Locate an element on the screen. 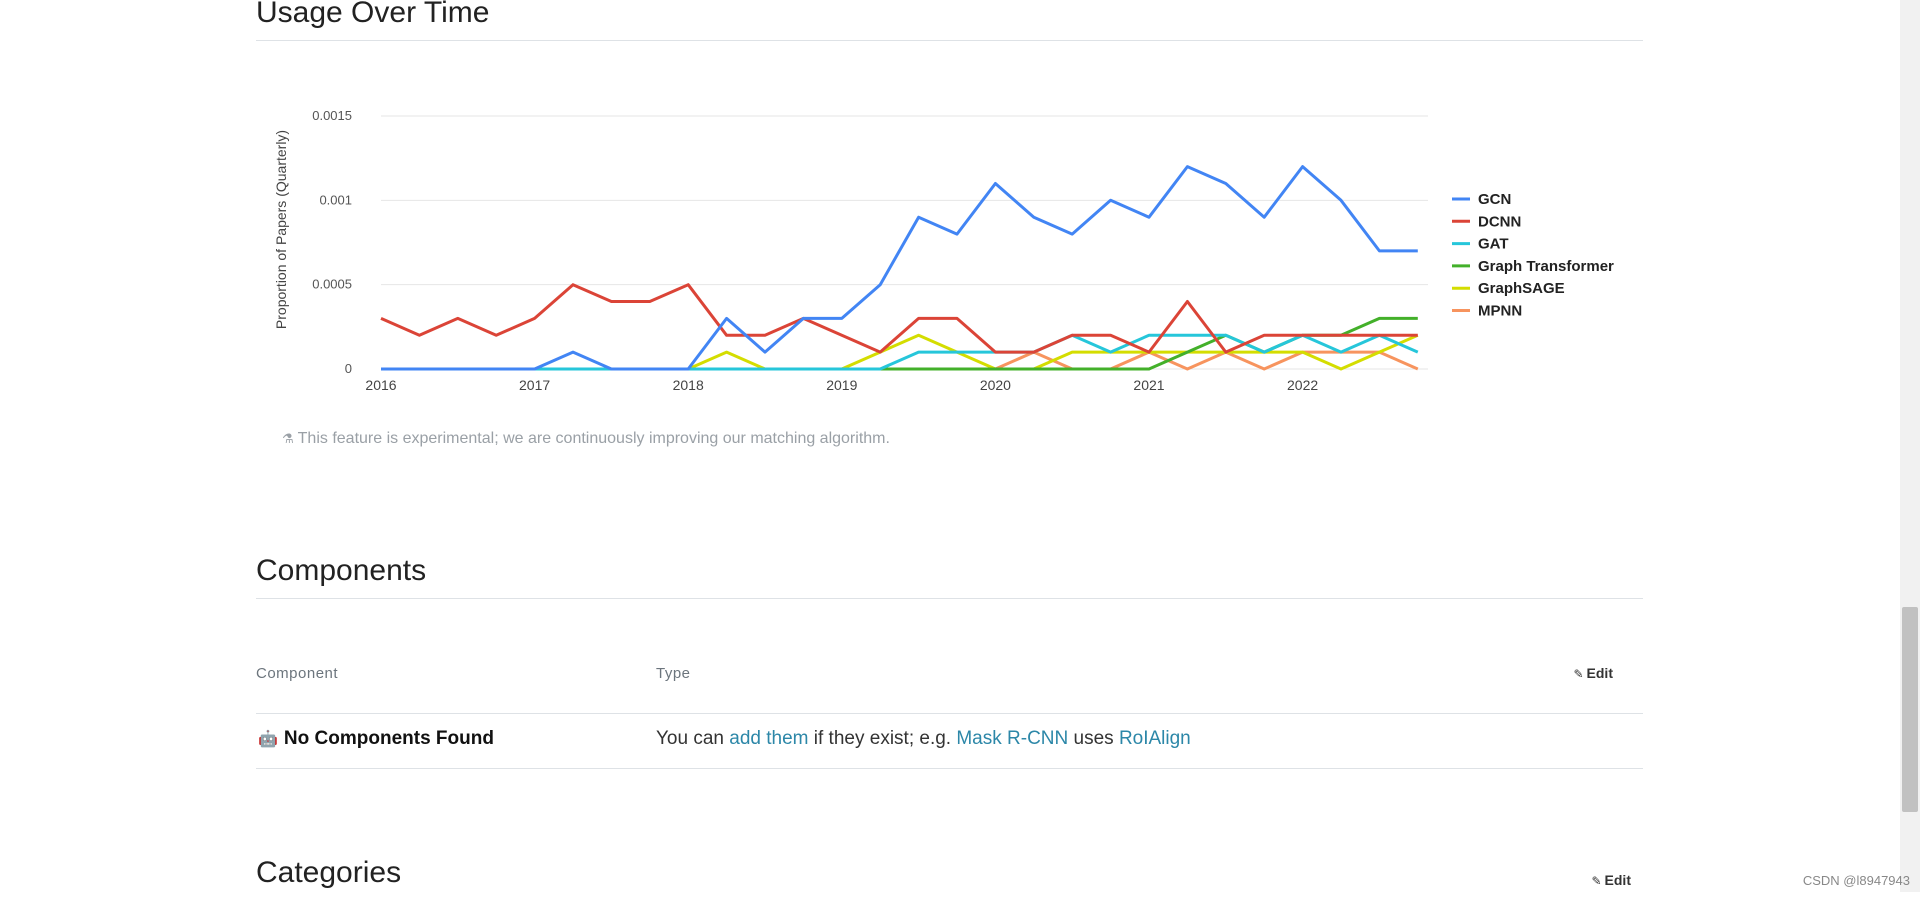 The height and width of the screenshot is (900, 1920). x-tick-label: 2017 is located at coordinates (534, 385).